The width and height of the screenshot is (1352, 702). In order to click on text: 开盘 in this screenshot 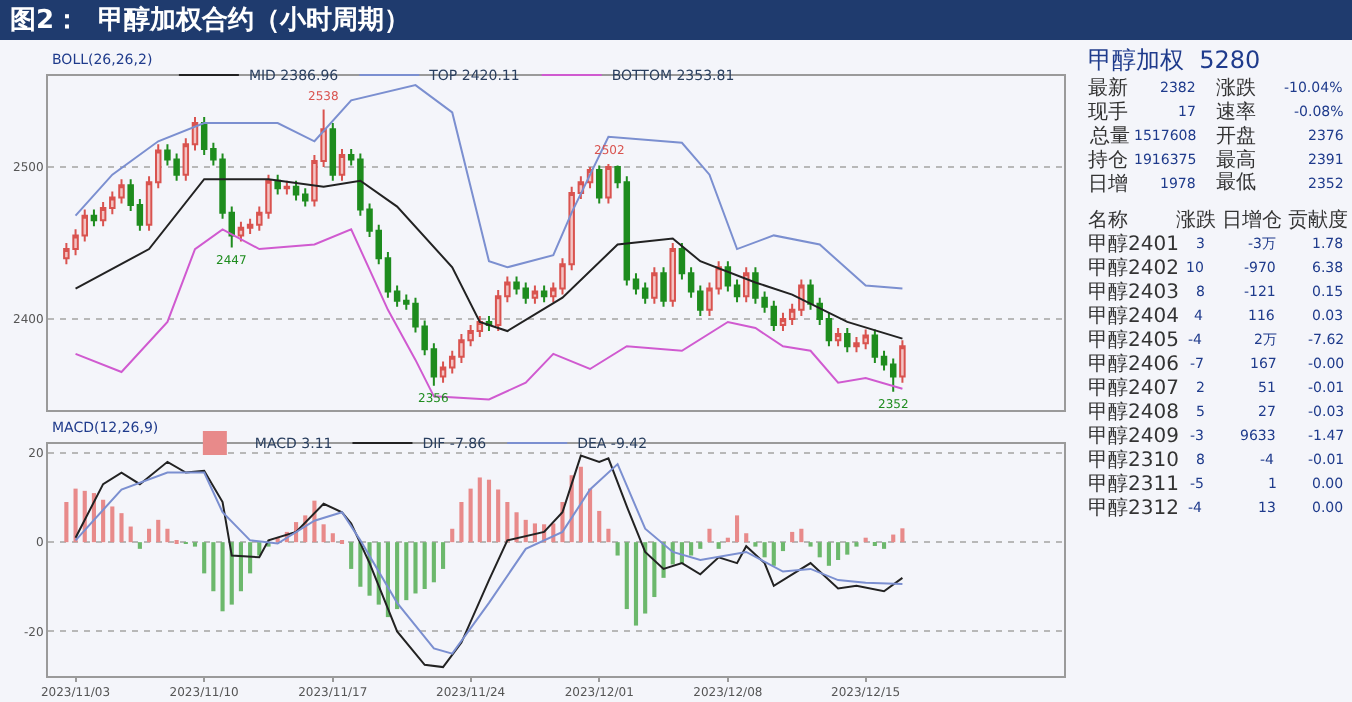, I will do `click(1236, 137)`.